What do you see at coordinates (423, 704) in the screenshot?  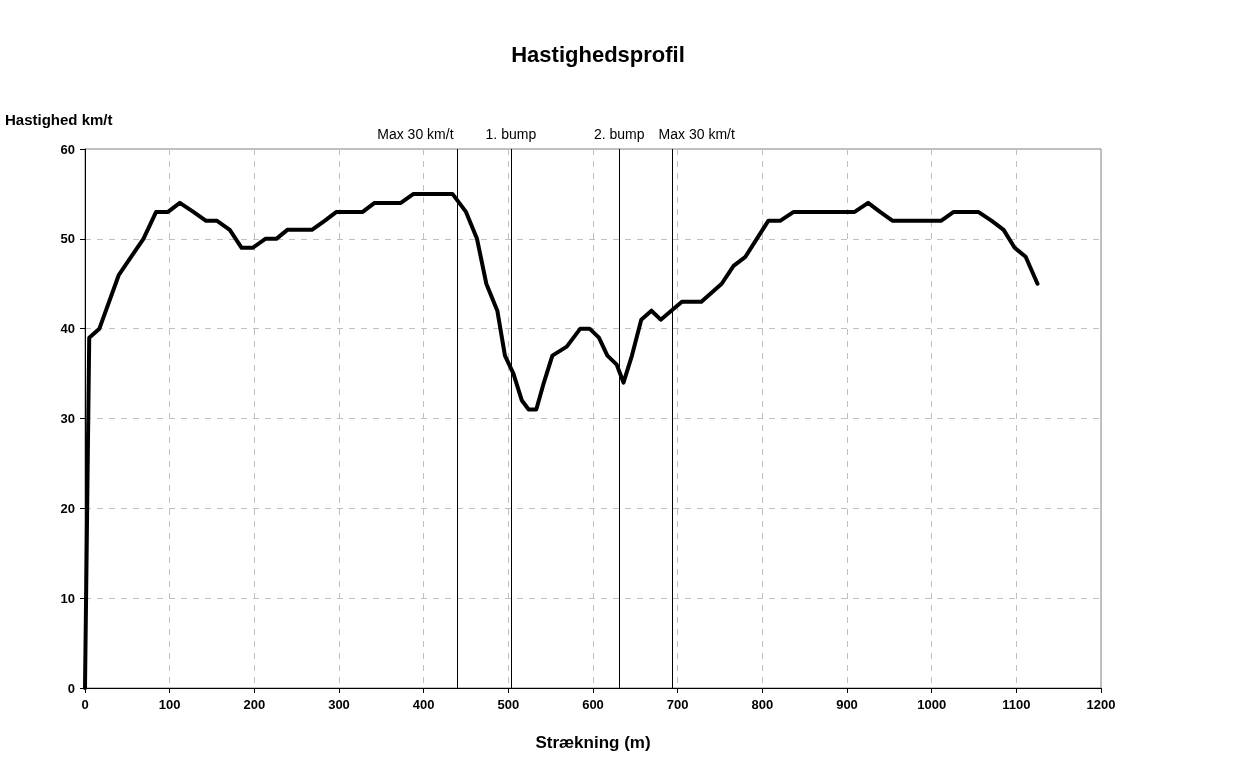 I see `x-tick-label: 400` at bounding box center [423, 704].